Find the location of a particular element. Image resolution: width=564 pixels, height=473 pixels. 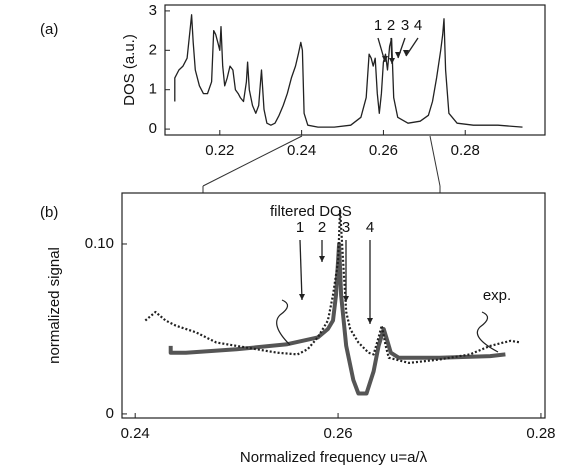

y-tick-label: 1 is located at coordinates (153, 89).